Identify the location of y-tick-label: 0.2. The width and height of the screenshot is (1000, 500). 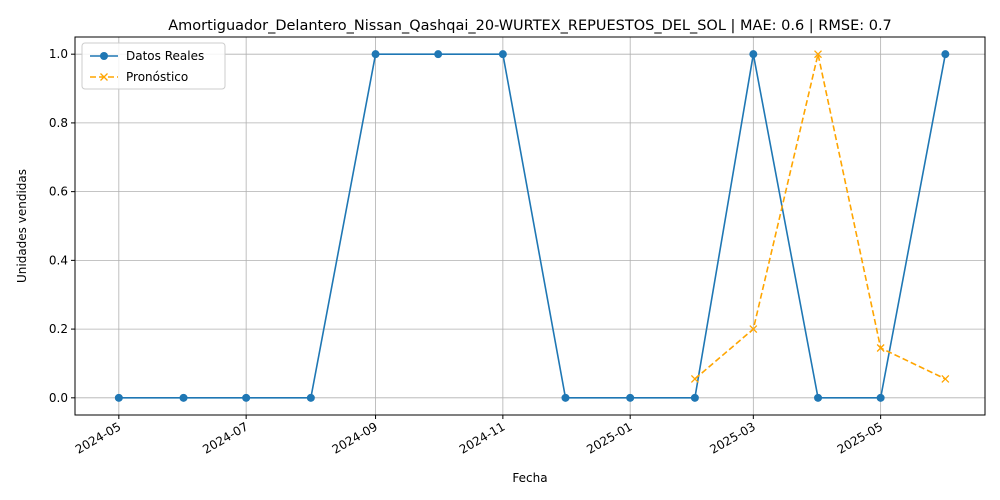
(58, 329).